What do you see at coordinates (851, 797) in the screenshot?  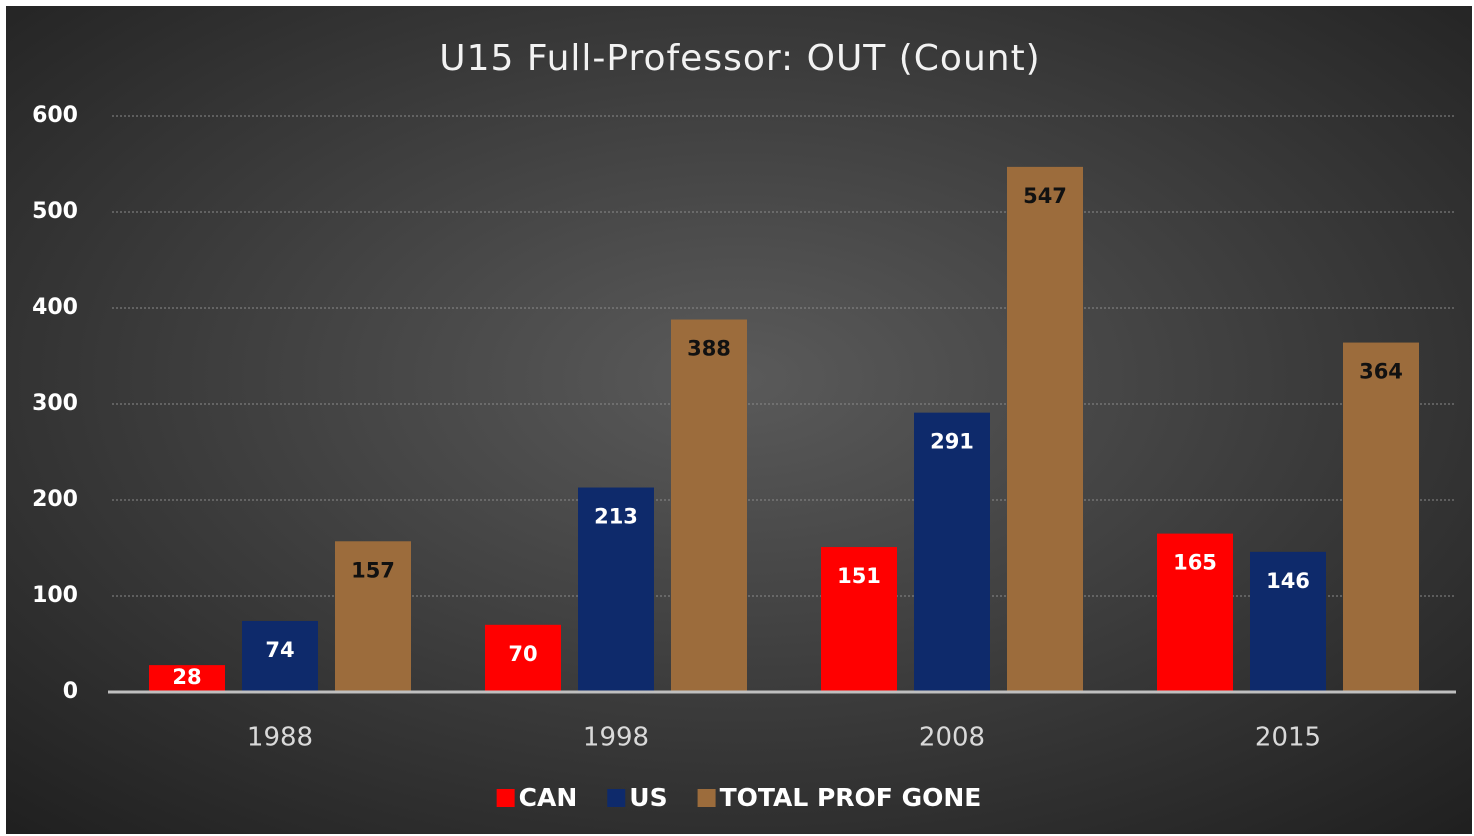 I see `legend-label: TOTAL PROF GONE` at bounding box center [851, 797].